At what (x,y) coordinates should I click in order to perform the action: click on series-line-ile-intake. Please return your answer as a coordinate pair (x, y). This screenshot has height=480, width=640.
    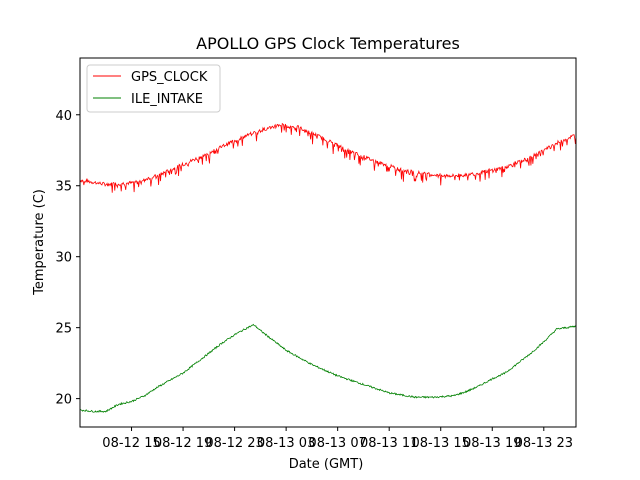
    Looking at the image, I should click on (328, 368).